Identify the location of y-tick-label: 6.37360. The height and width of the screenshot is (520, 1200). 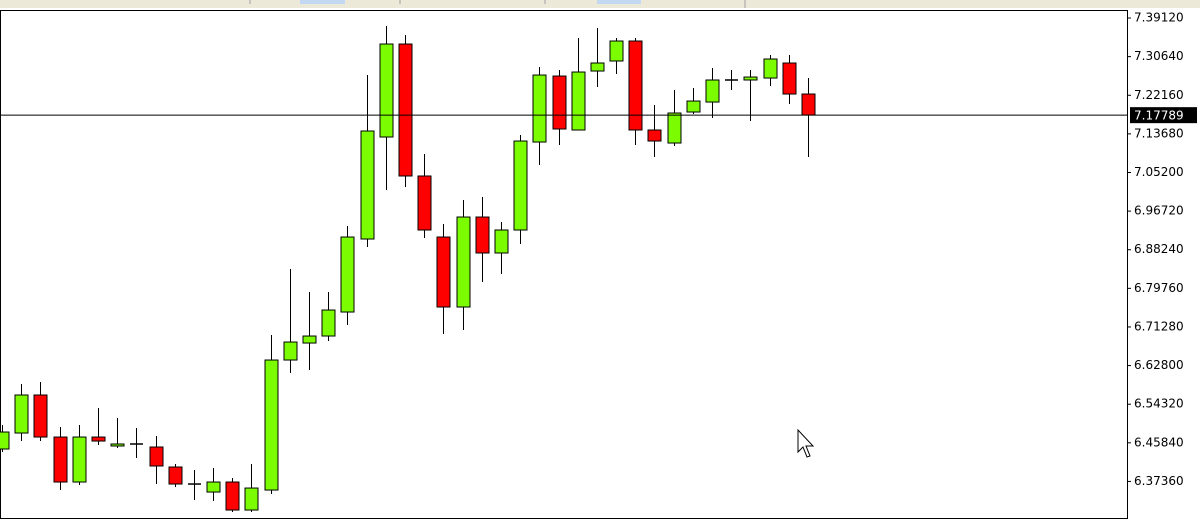
(1159, 481).